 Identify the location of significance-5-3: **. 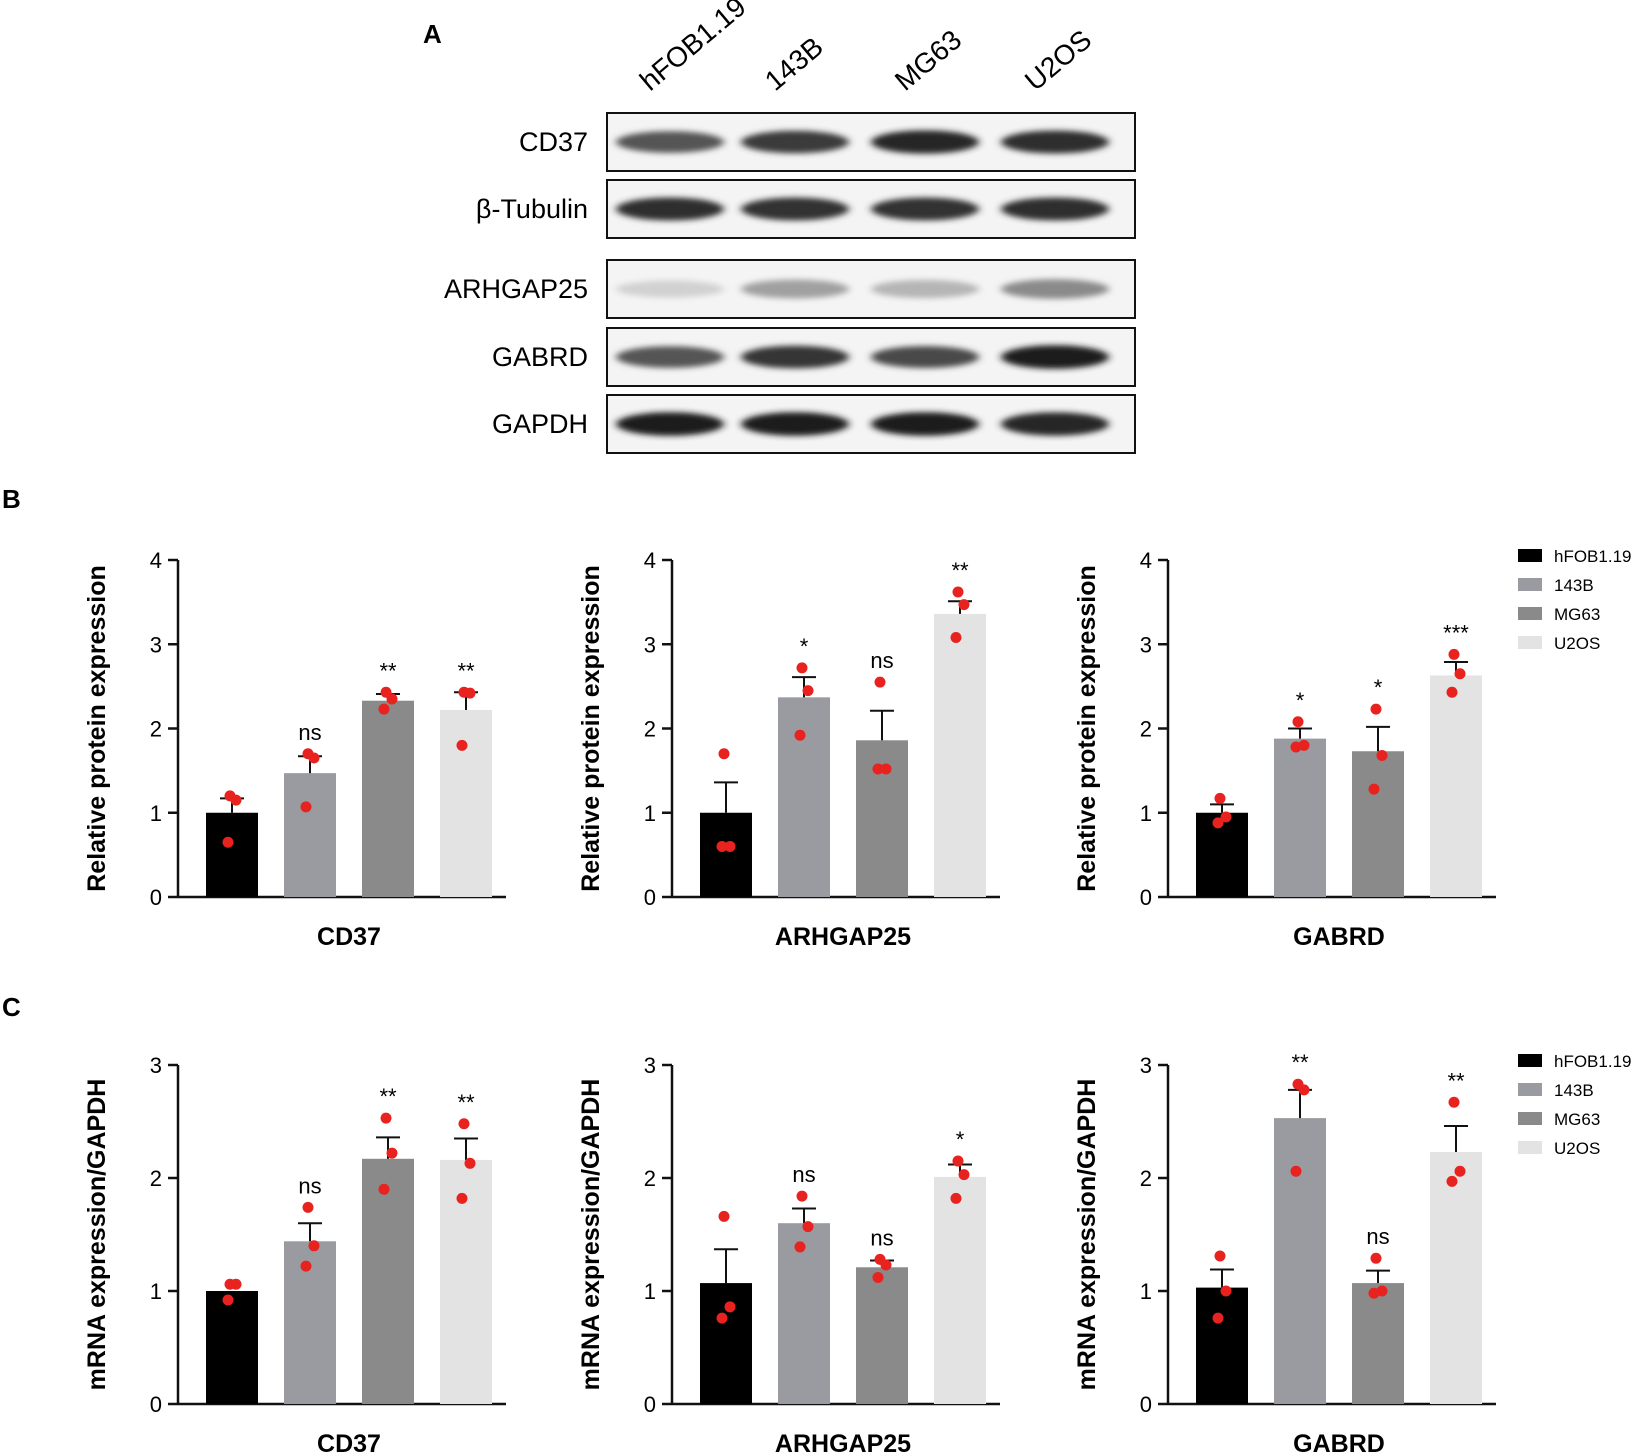
(1456, 1080).